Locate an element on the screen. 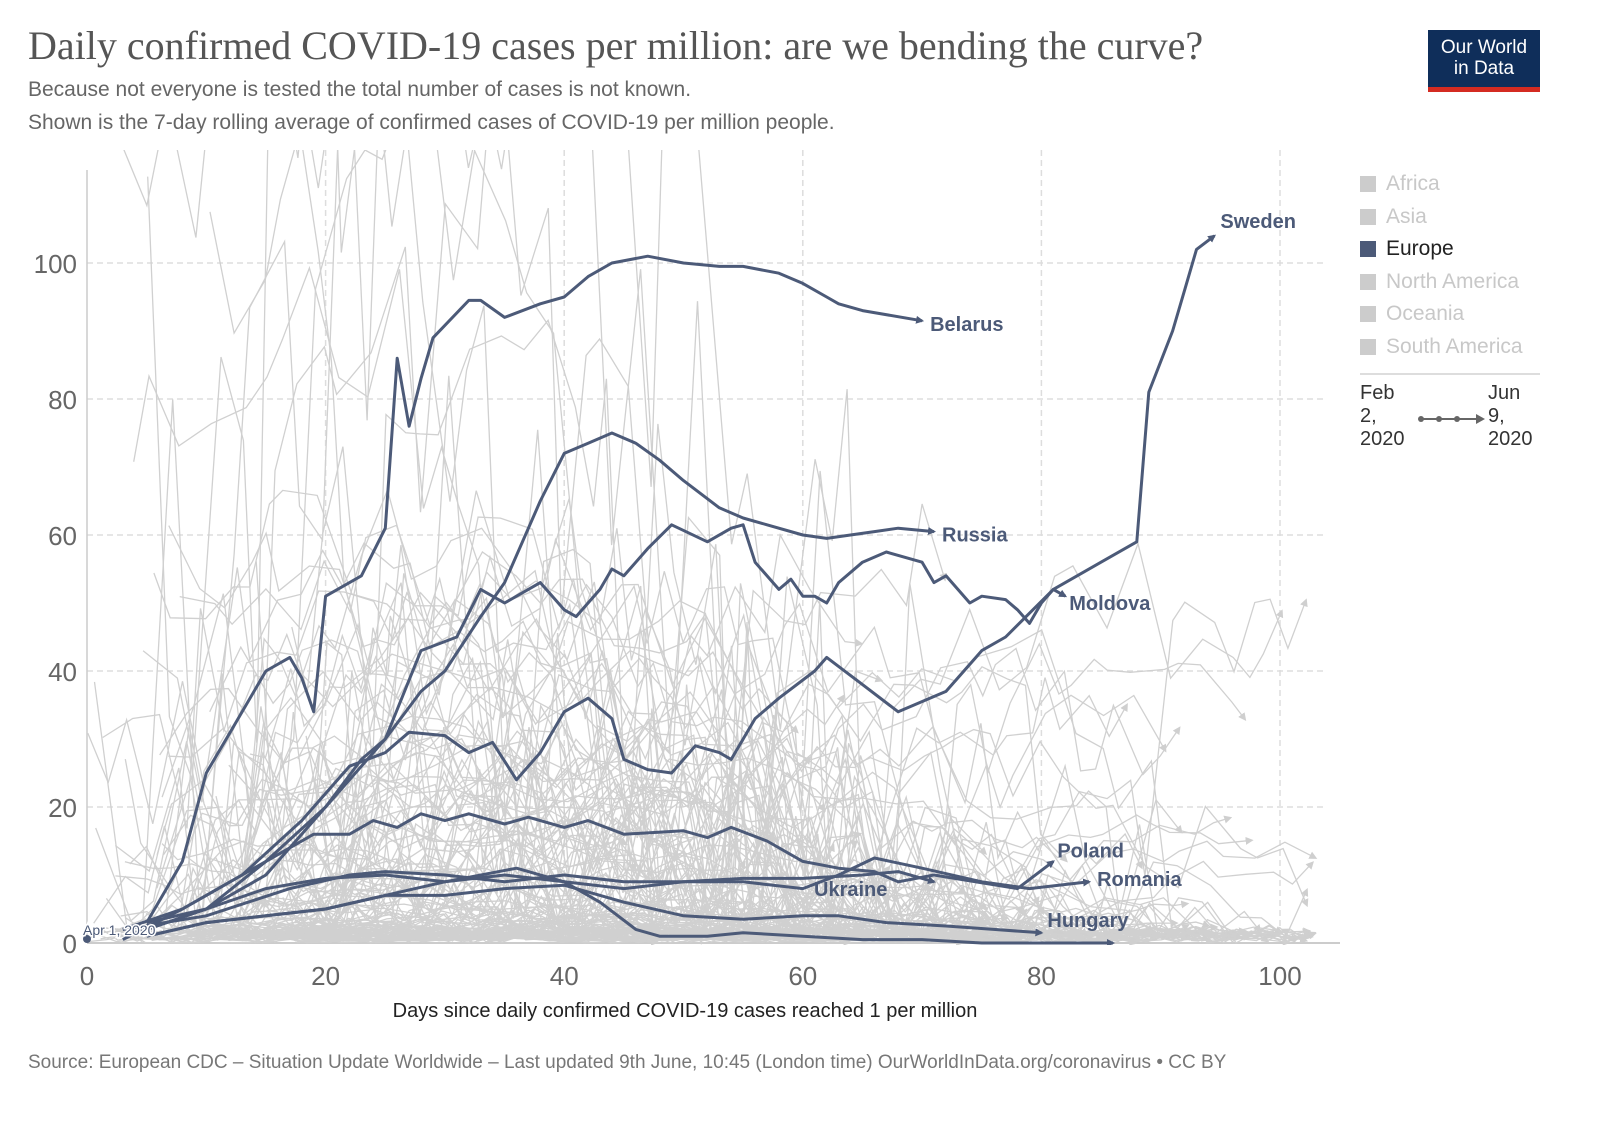  start-date-annotation: Apr 1, 2020 is located at coordinates (119, 930).